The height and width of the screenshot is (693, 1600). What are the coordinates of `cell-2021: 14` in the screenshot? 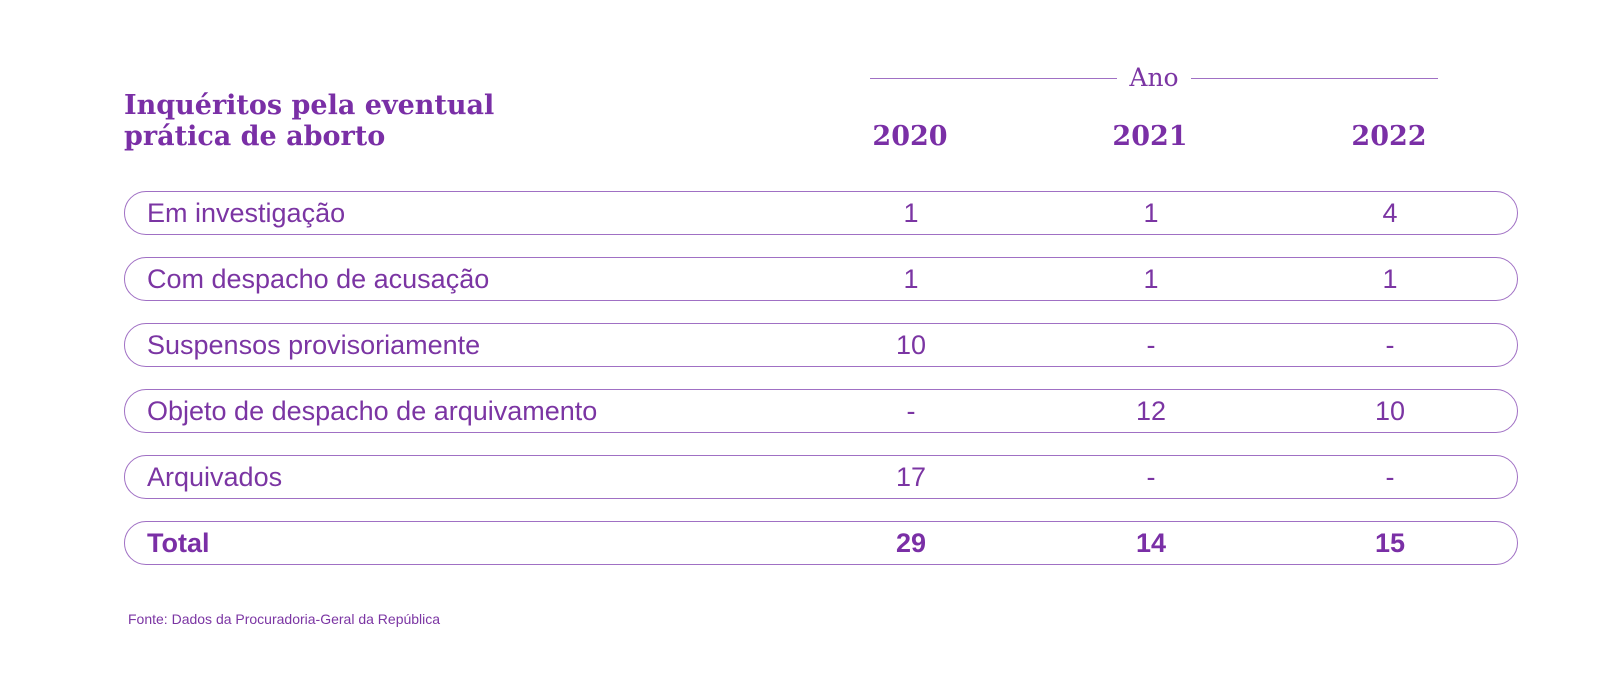 It's located at (1151, 543).